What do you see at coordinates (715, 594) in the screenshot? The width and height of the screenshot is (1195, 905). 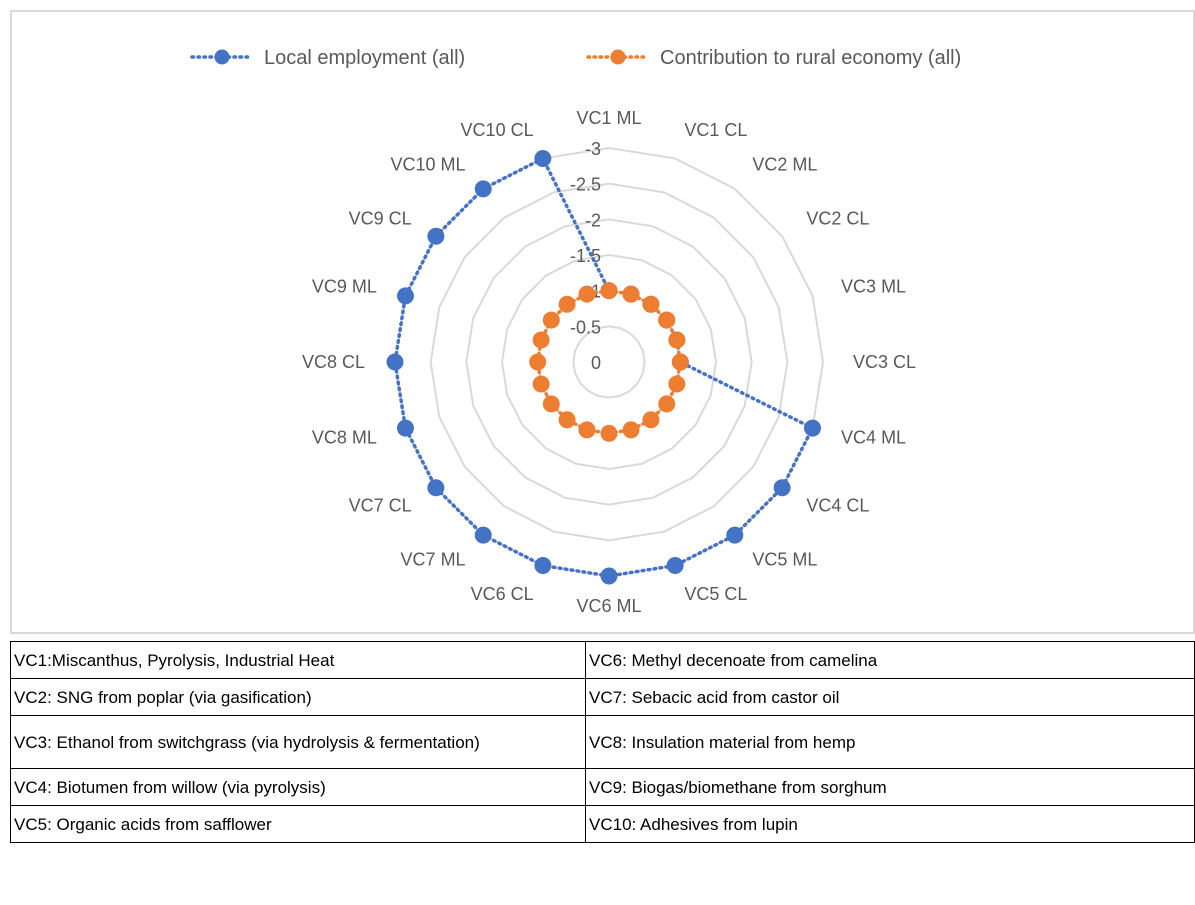 I see `category-label: VC5 CL` at bounding box center [715, 594].